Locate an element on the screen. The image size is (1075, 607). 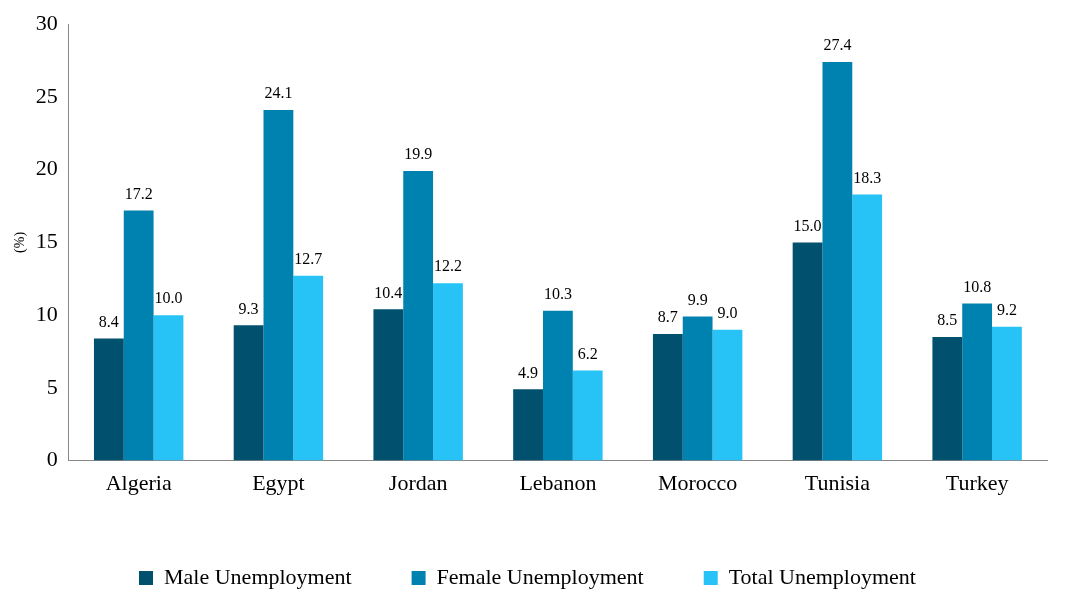
data-label: 8.4 is located at coordinates (108, 321).